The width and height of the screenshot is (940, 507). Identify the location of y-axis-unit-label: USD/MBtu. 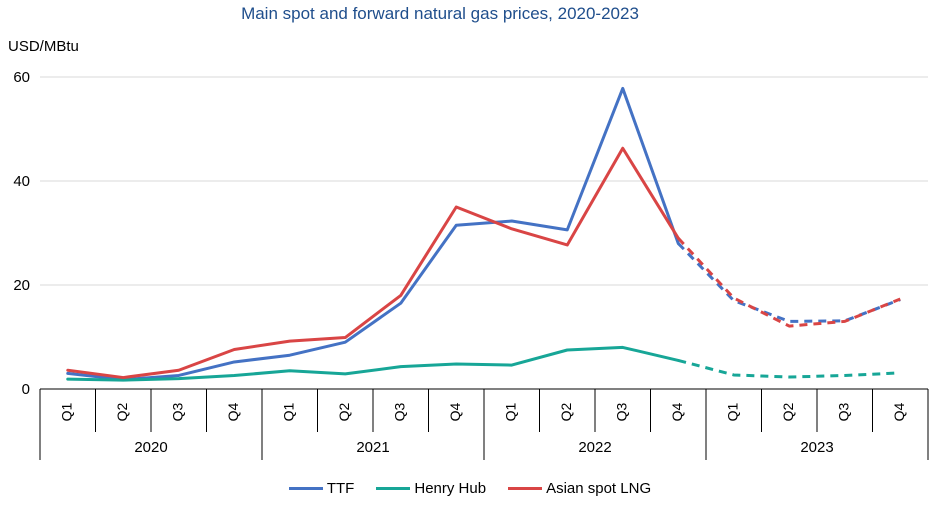
(43, 46).